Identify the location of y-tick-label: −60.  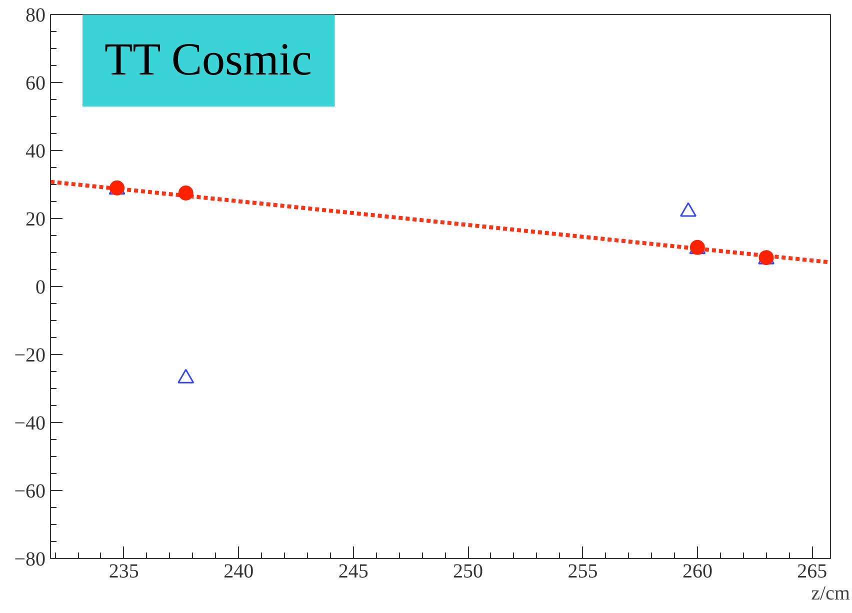
(30, 491).